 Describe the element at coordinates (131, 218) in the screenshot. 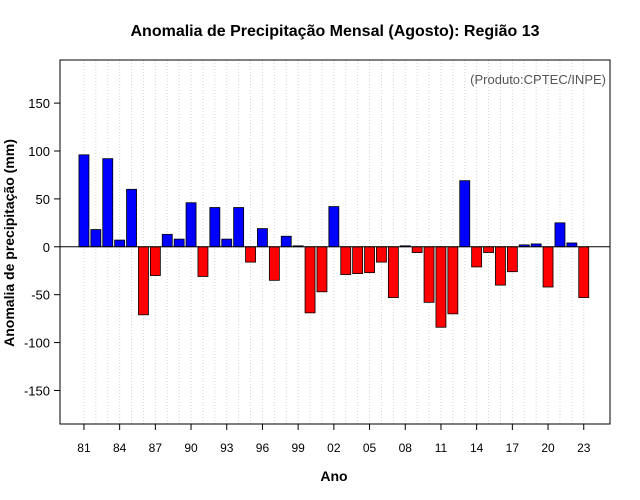

I see `bar-1985` at that location.